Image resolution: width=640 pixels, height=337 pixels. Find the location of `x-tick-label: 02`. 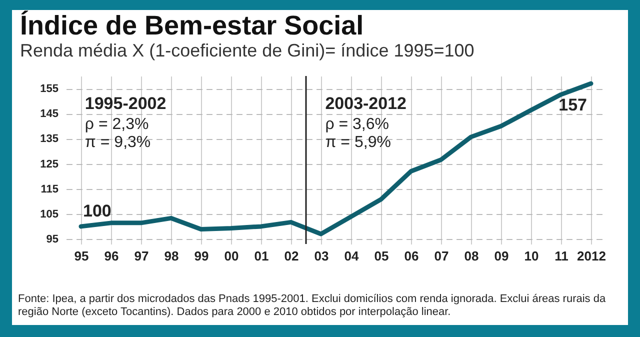

x-tick-label: 02 is located at coordinates (291, 256).